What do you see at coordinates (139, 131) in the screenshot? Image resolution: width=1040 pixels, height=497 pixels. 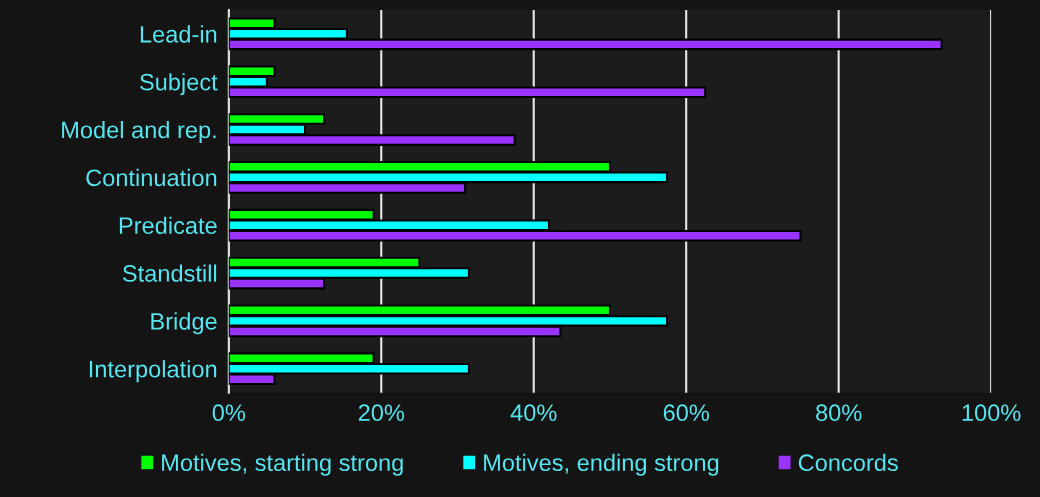 I see `y-tick-label: Model and rep.` at bounding box center [139, 131].